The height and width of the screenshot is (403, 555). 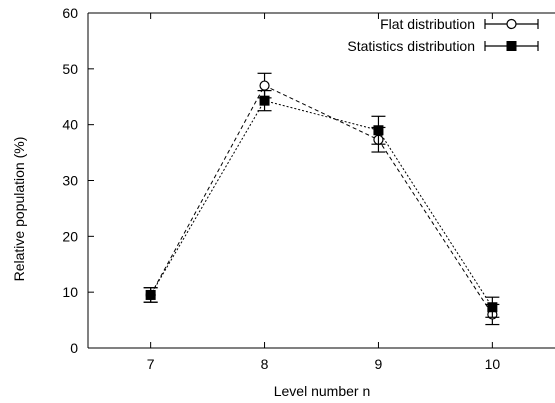 What do you see at coordinates (151, 364) in the screenshot?
I see `x-tick-label: 7` at bounding box center [151, 364].